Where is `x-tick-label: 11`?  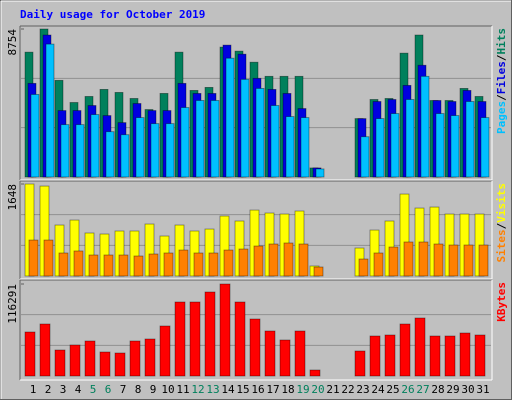 x-tick-label: 11 is located at coordinates (182, 389).